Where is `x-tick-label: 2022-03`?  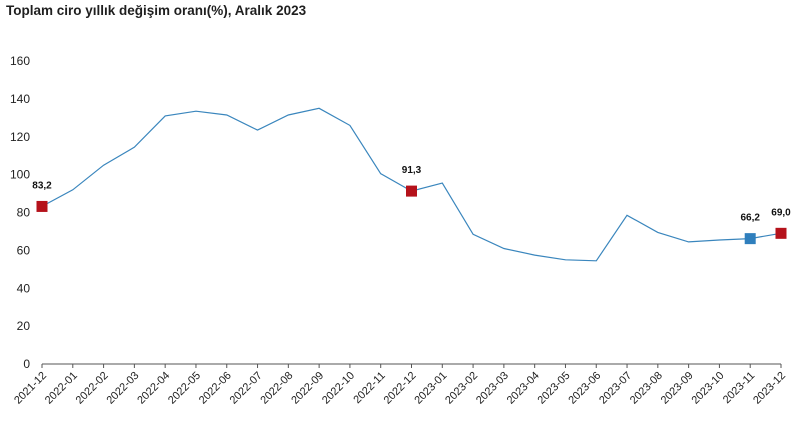
x-tick-label: 2022-03 is located at coordinates (122, 388).